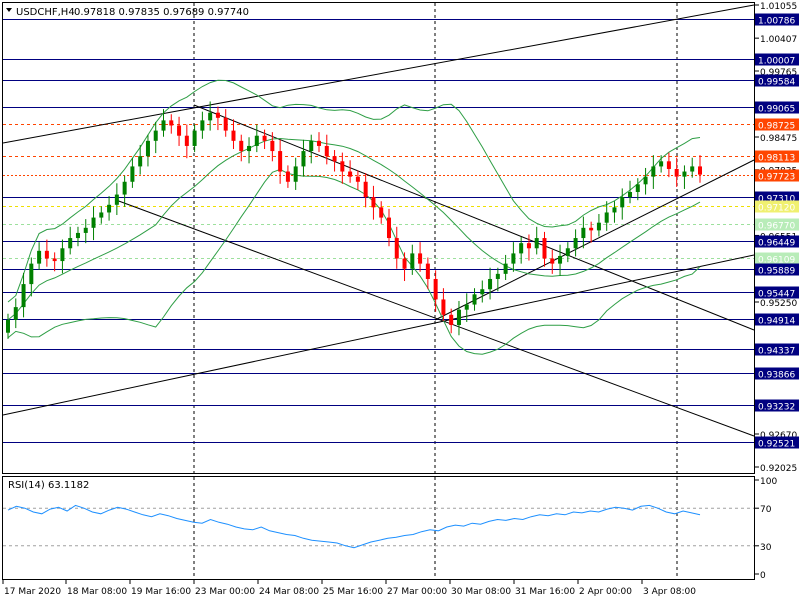 The height and width of the screenshot is (604, 800). What do you see at coordinates (669, 592) in the screenshot?
I see `time-tick-label: 3 Apr 08:00` at bounding box center [669, 592].